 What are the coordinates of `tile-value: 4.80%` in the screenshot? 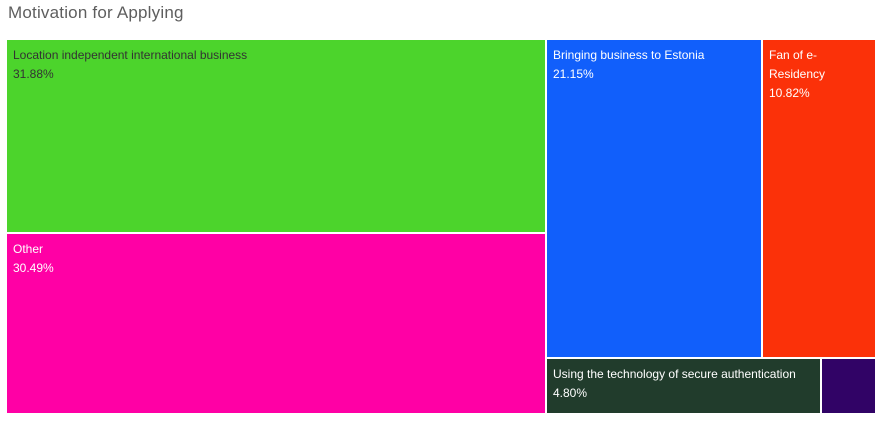 It's located at (570, 393).